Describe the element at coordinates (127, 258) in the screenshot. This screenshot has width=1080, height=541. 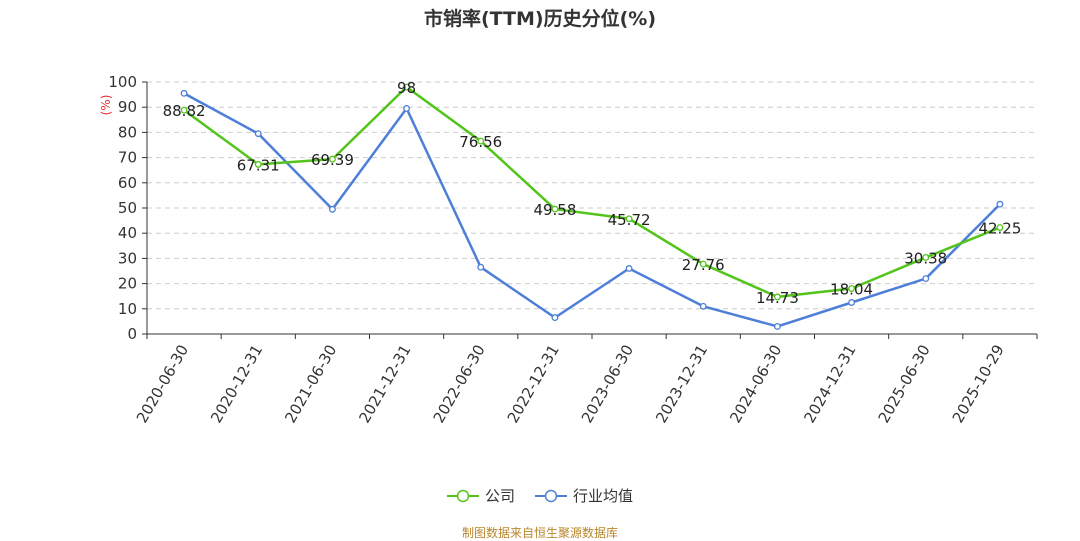
I see `y-tick-label: 30` at that location.